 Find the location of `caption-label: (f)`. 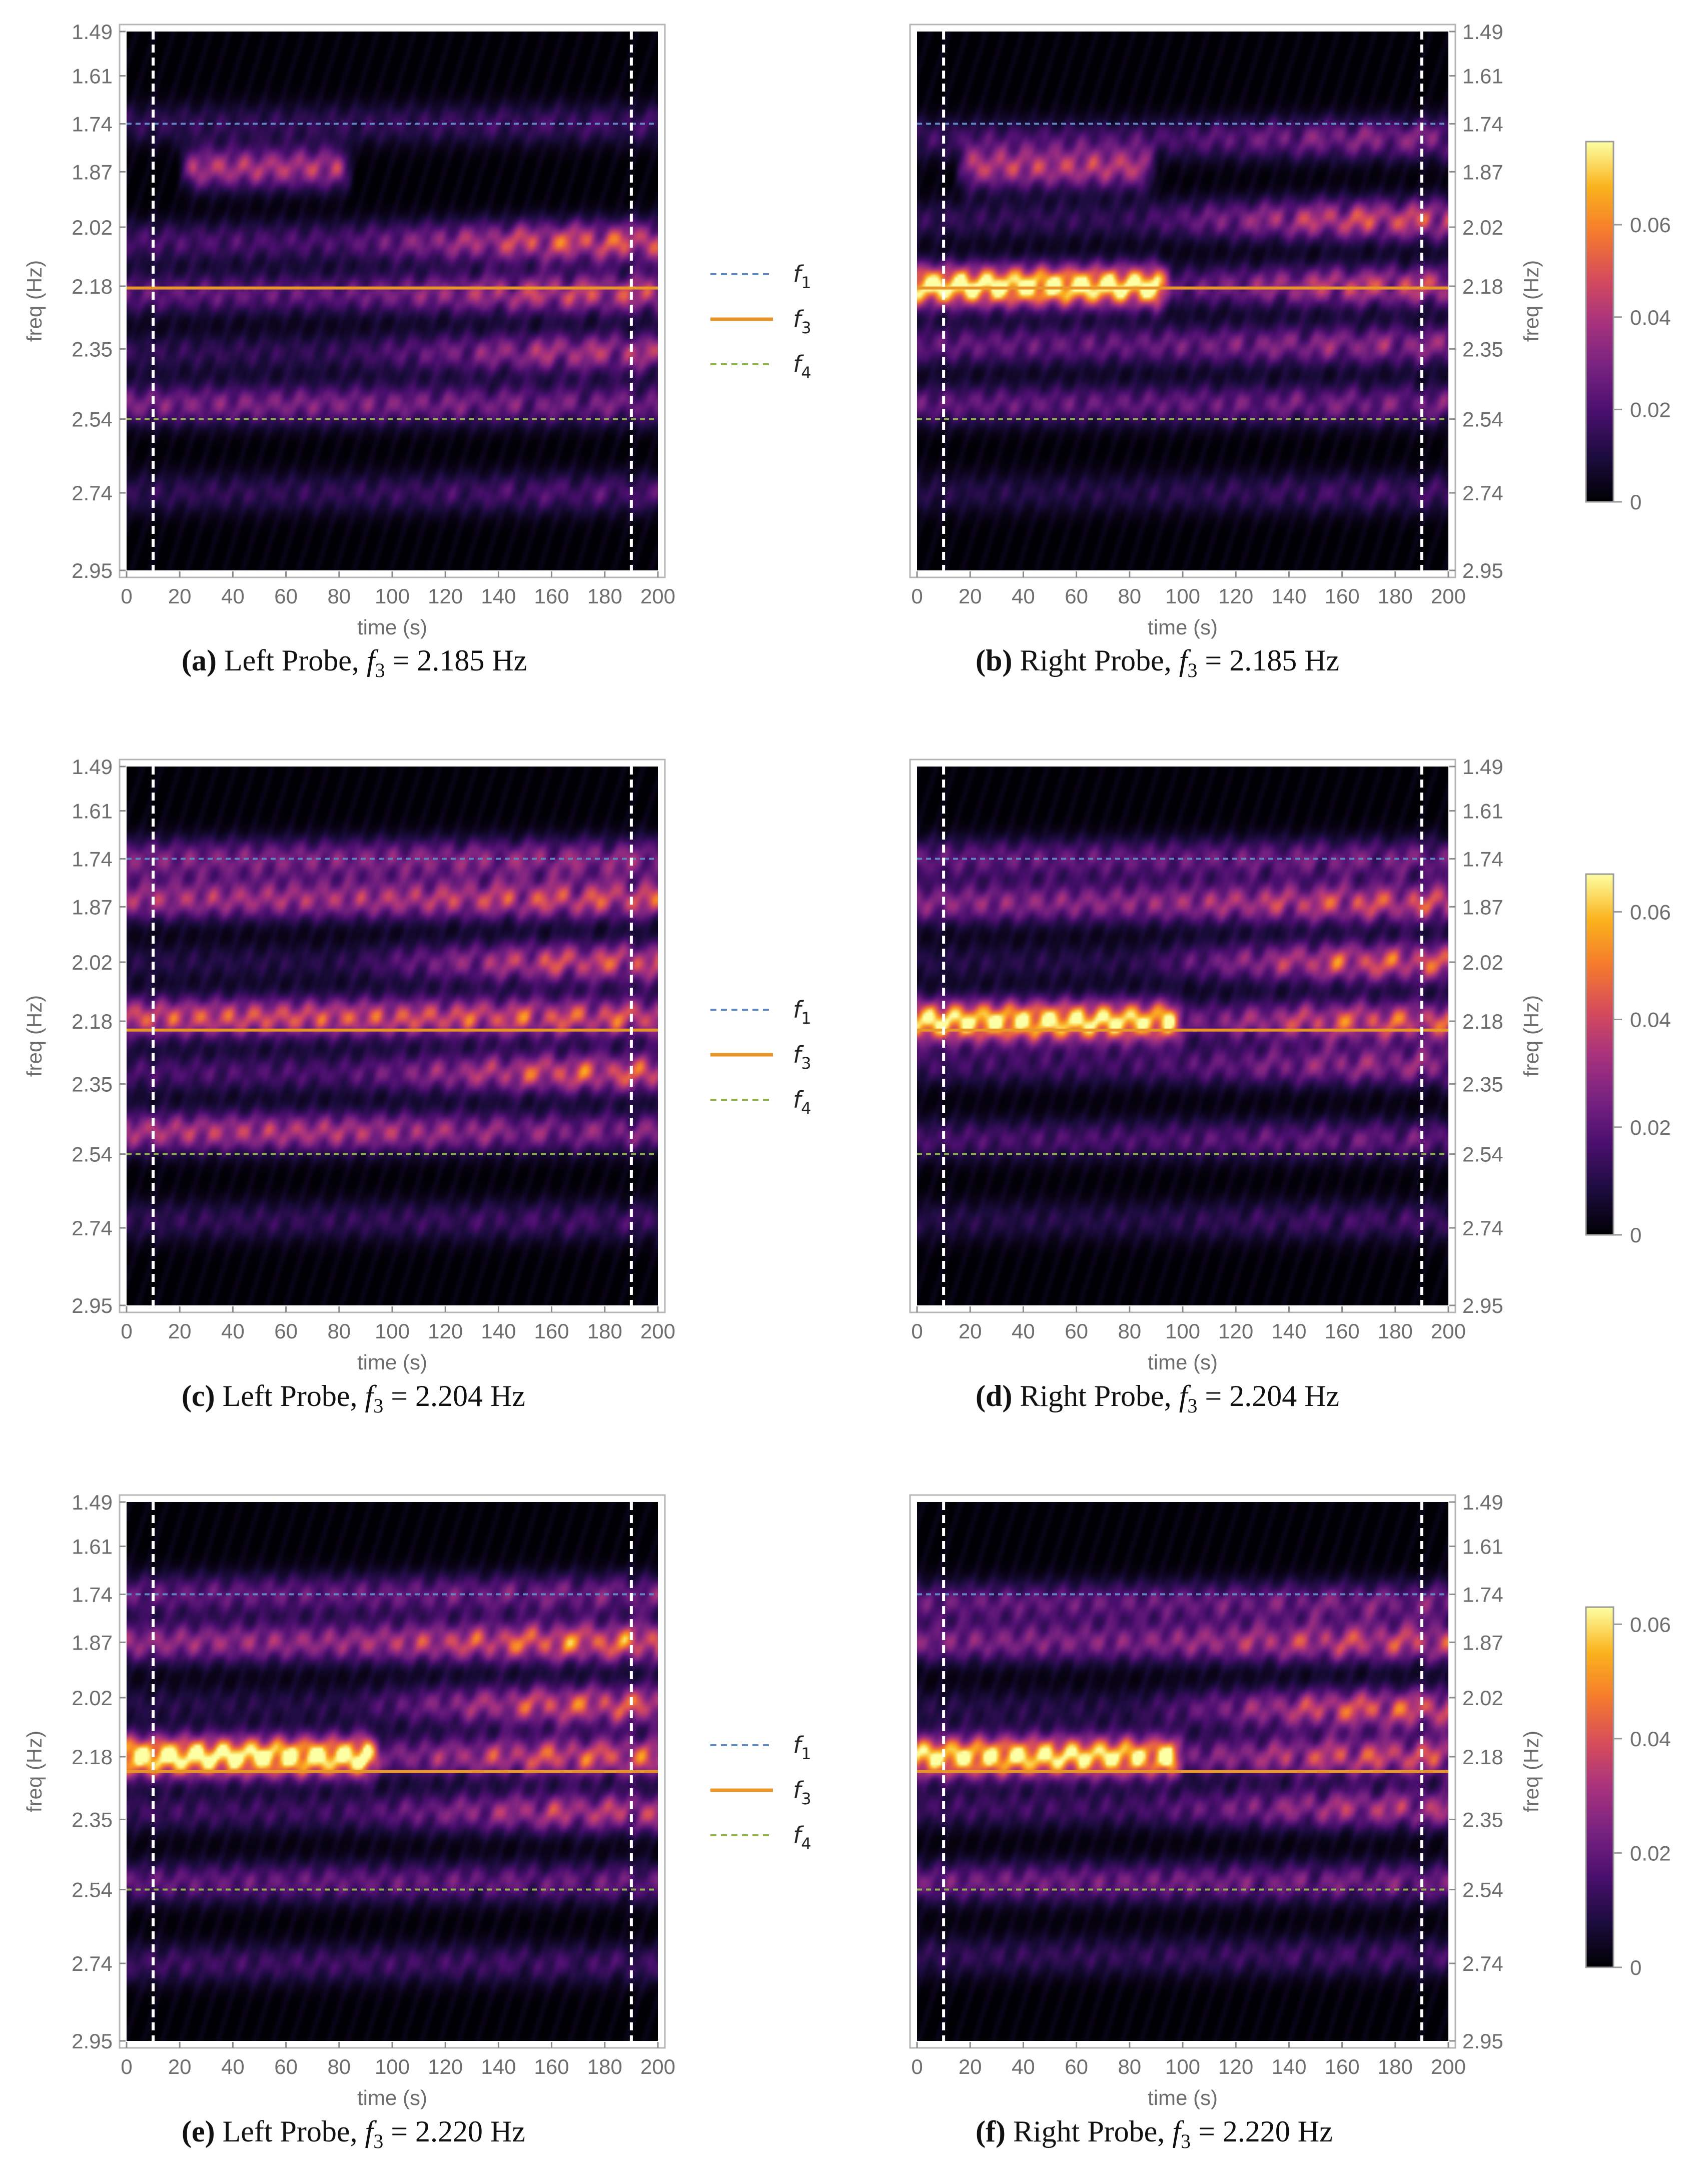

caption-label: (f) is located at coordinates (991, 2131).